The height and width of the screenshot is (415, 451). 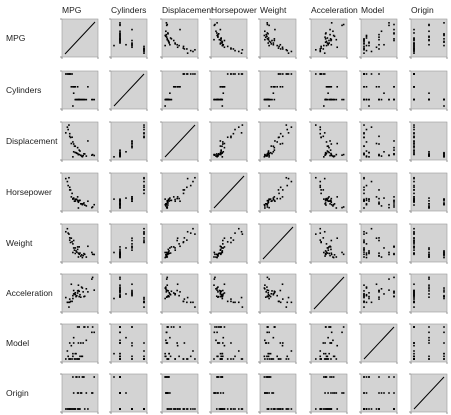 What do you see at coordinates (378, 343) in the screenshot?
I see `panel-model-vs-model` at bounding box center [378, 343].